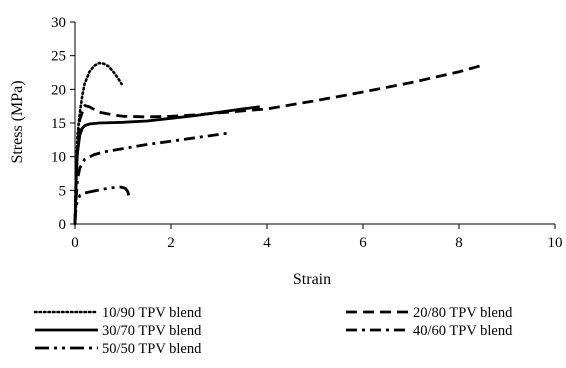 Image resolution: width=566 pixels, height=368 pixels. What do you see at coordinates (152, 331) in the screenshot?
I see `legend-label-3: 30/70 TPV blend` at bounding box center [152, 331].